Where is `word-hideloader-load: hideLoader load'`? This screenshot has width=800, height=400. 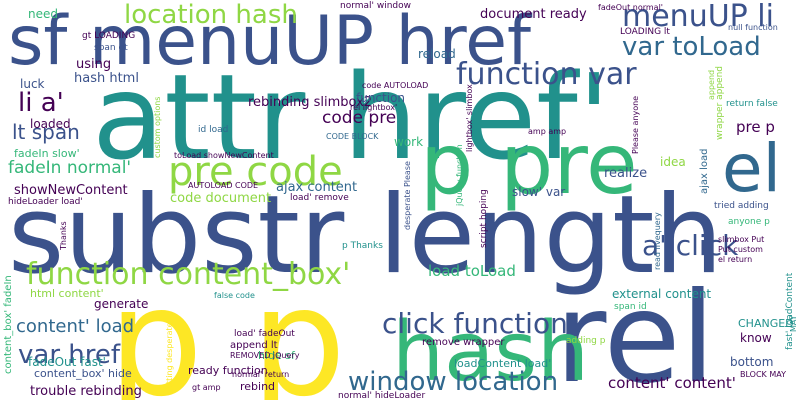
word-hideloader-load: hideLoader load' is located at coordinates (45, 202).